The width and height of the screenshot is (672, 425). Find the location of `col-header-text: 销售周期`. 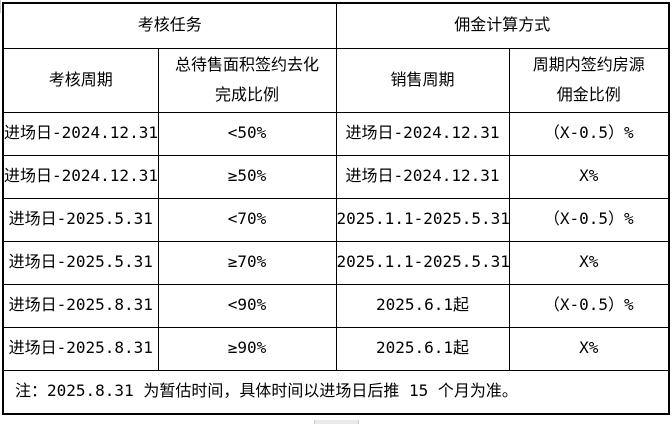

col-header-text: 销售周期 is located at coordinates (422, 79).